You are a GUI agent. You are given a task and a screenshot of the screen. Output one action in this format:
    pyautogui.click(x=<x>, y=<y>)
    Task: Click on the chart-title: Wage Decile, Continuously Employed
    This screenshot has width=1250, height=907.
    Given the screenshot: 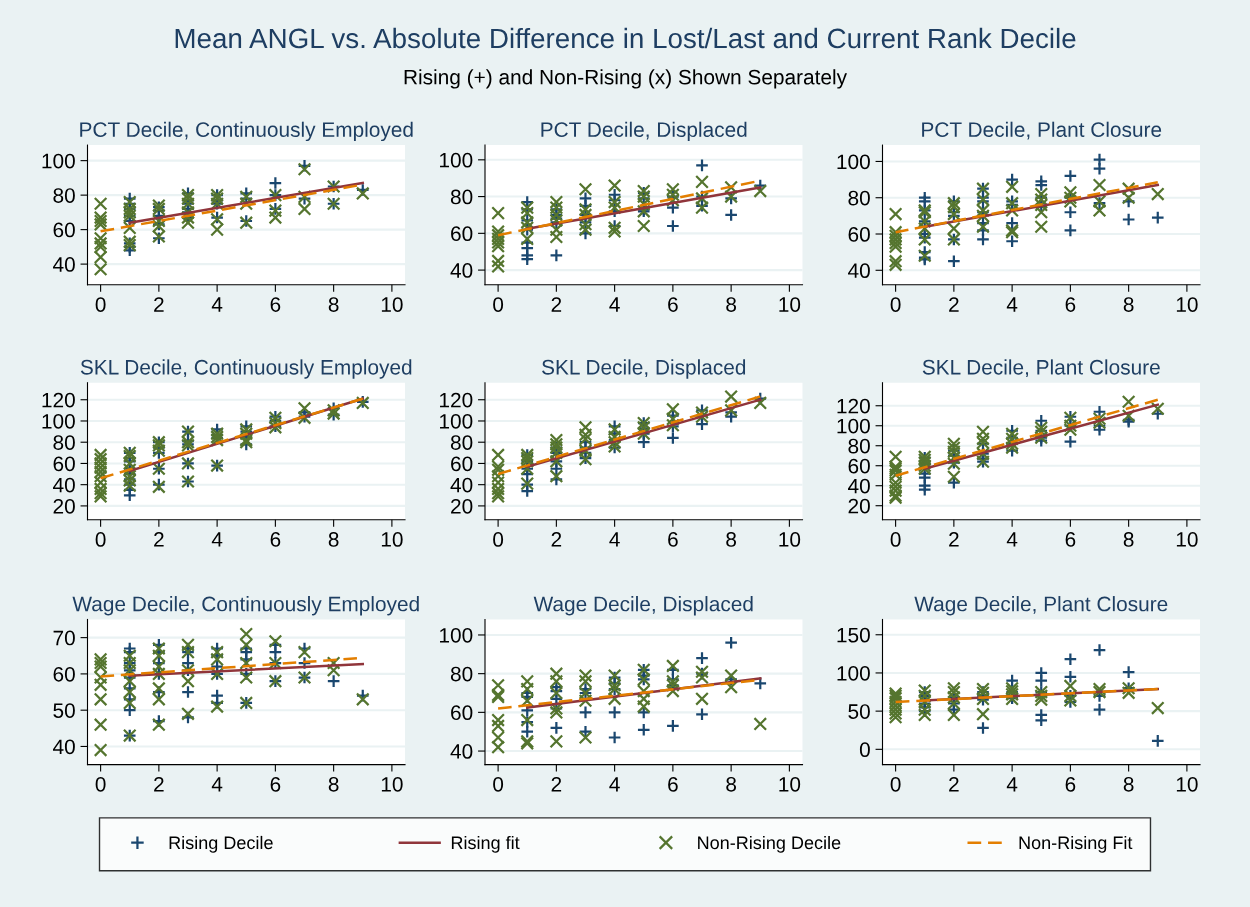 What is the action you would take?
    pyautogui.click(x=245, y=606)
    